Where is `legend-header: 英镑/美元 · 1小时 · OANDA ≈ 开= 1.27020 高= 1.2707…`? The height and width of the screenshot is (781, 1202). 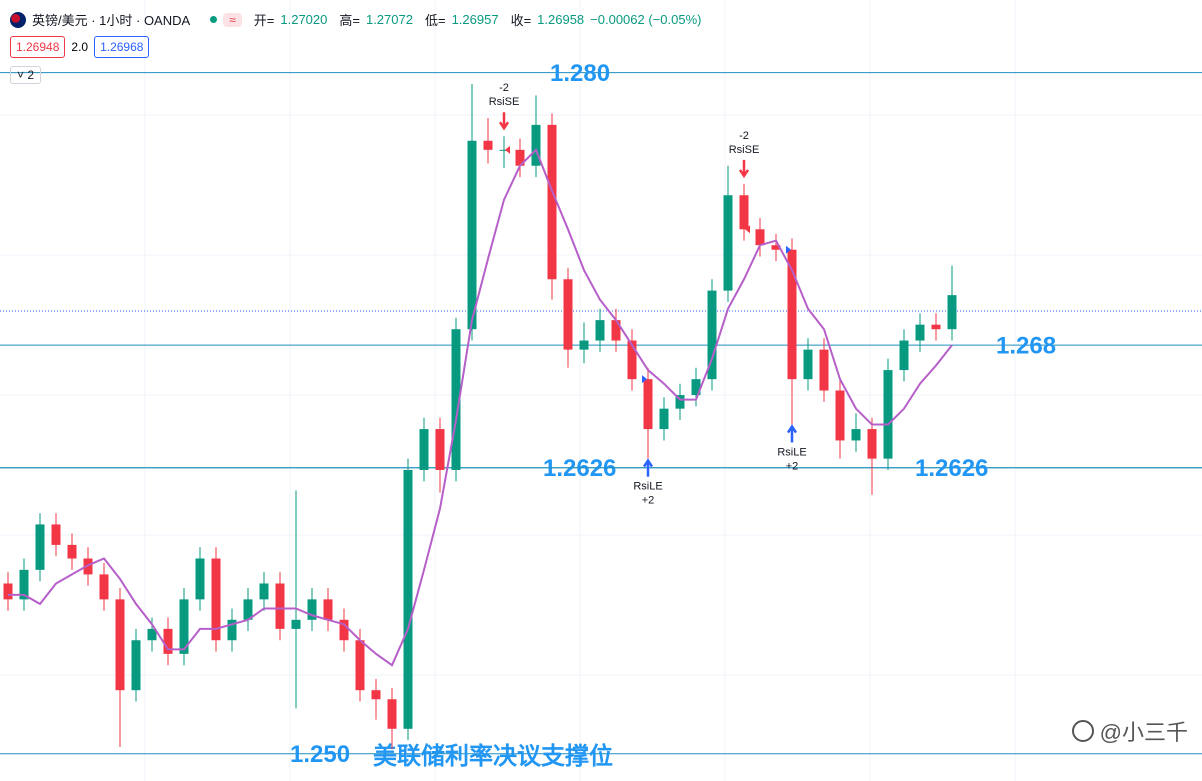 legend-header: 英镑/美元 · 1小时 · OANDA ≈ 开= 1.27020 高= 1.2707… is located at coordinates (355, 19).